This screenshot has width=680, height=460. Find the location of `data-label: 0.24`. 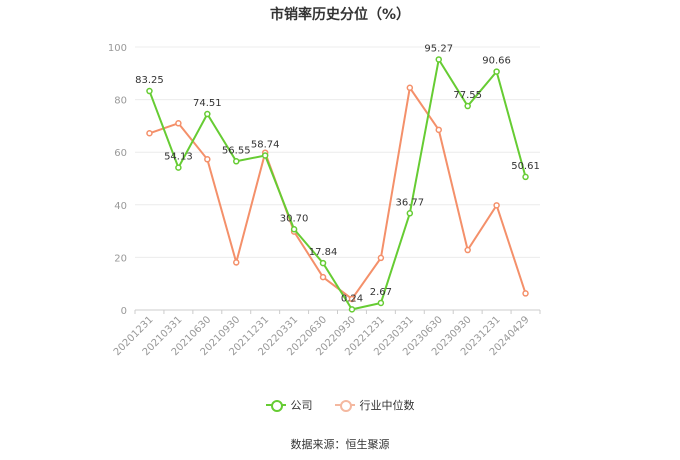

data-label: 0.24 is located at coordinates (352, 298).